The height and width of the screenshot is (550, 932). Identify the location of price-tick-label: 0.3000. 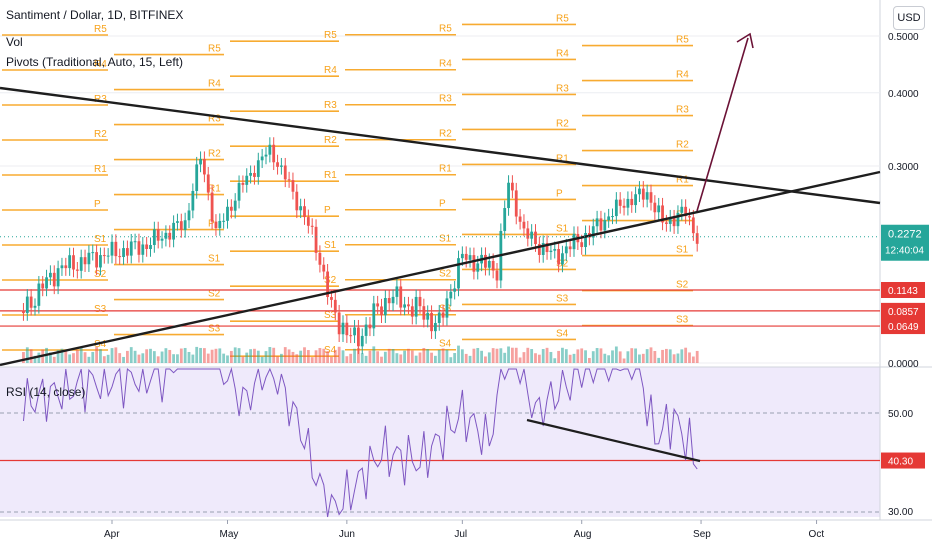
(903, 167).